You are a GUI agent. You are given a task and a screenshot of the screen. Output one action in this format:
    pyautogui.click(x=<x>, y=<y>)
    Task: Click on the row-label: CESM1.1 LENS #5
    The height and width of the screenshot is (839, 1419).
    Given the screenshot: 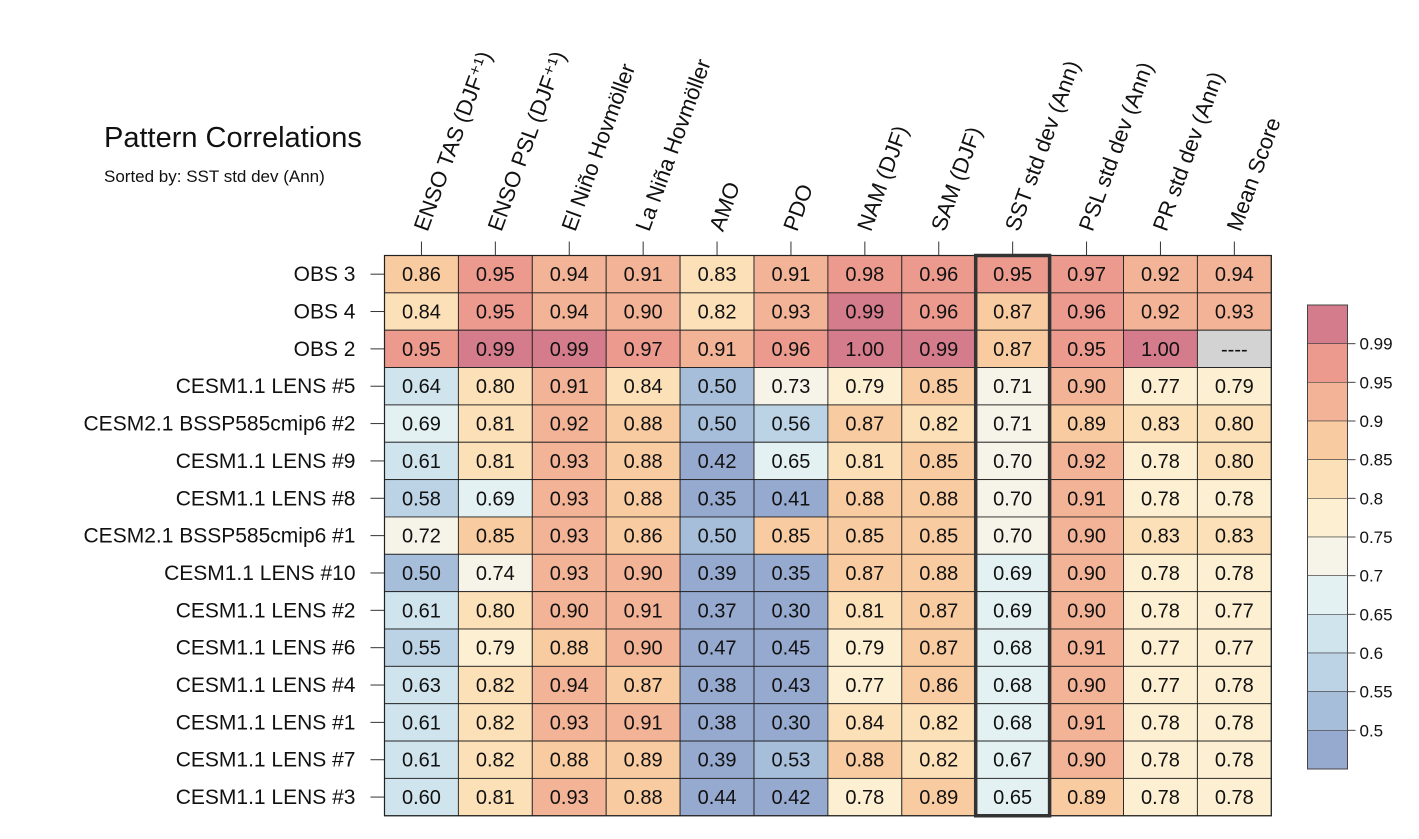 What is the action you would take?
    pyautogui.click(x=266, y=386)
    